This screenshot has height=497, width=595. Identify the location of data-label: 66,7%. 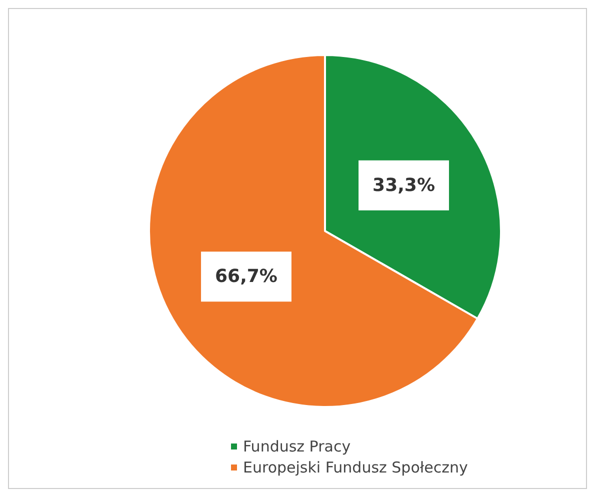
(246, 277).